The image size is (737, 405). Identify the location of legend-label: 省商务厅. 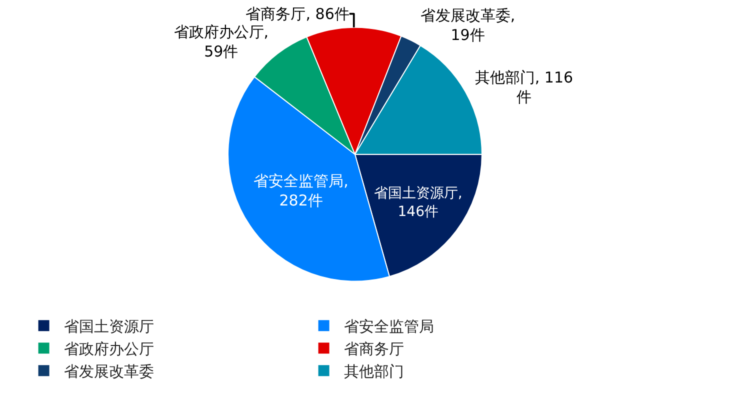
(374, 349).